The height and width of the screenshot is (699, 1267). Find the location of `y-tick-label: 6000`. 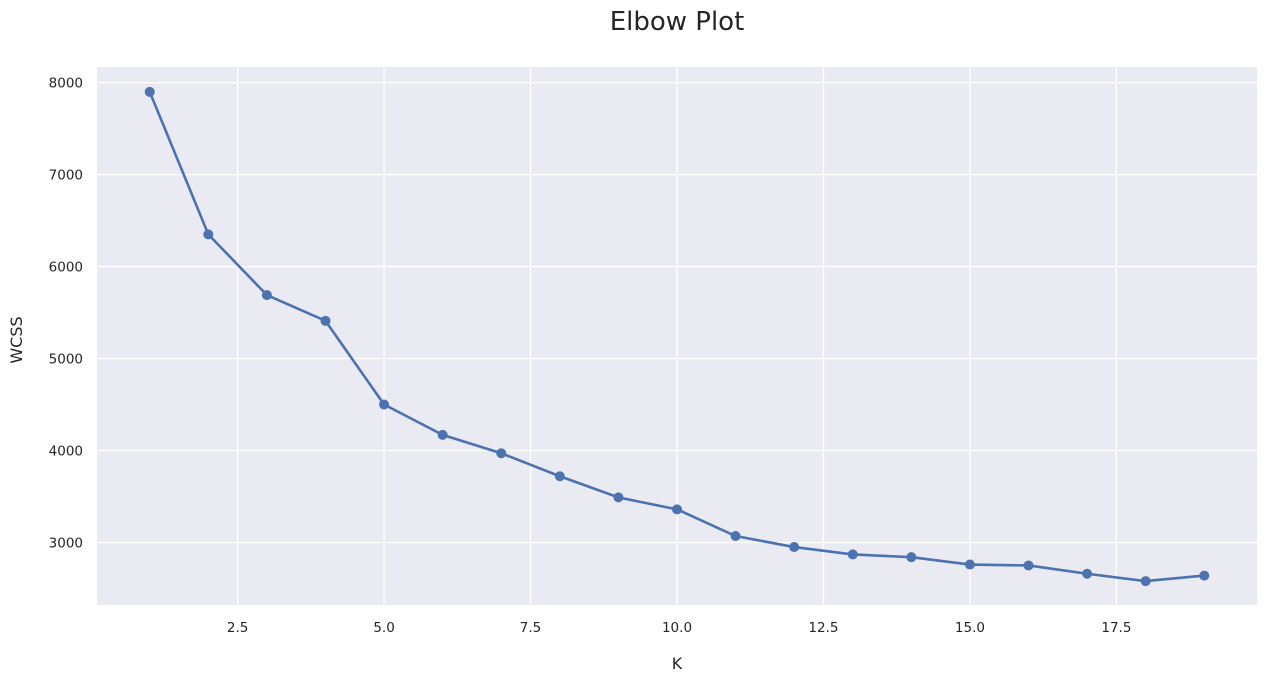

y-tick-label: 6000 is located at coordinates (66, 268).